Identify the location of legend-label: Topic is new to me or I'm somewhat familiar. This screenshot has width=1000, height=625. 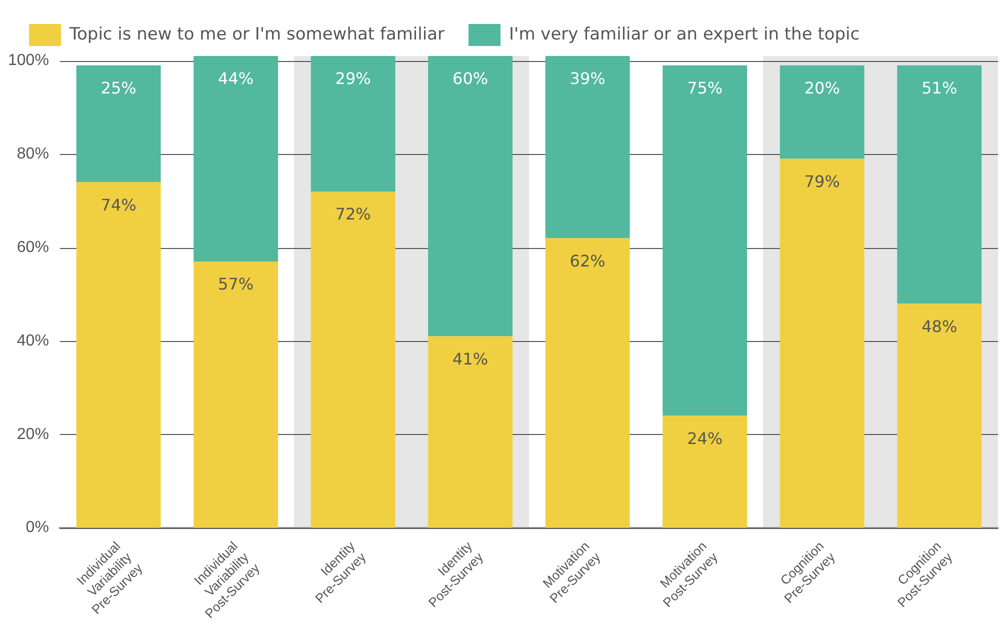
(256, 34).